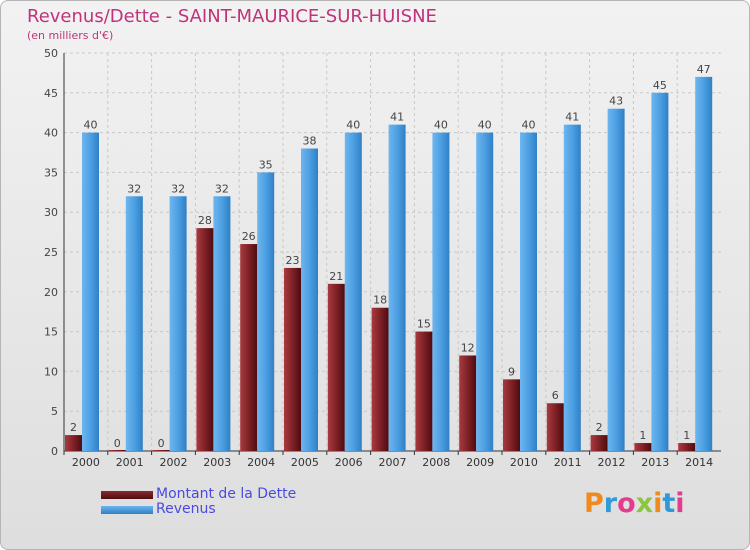 The width and height of the screenshot is (750, 550). I want to click on debt-bar-2013, so click(643, 447).